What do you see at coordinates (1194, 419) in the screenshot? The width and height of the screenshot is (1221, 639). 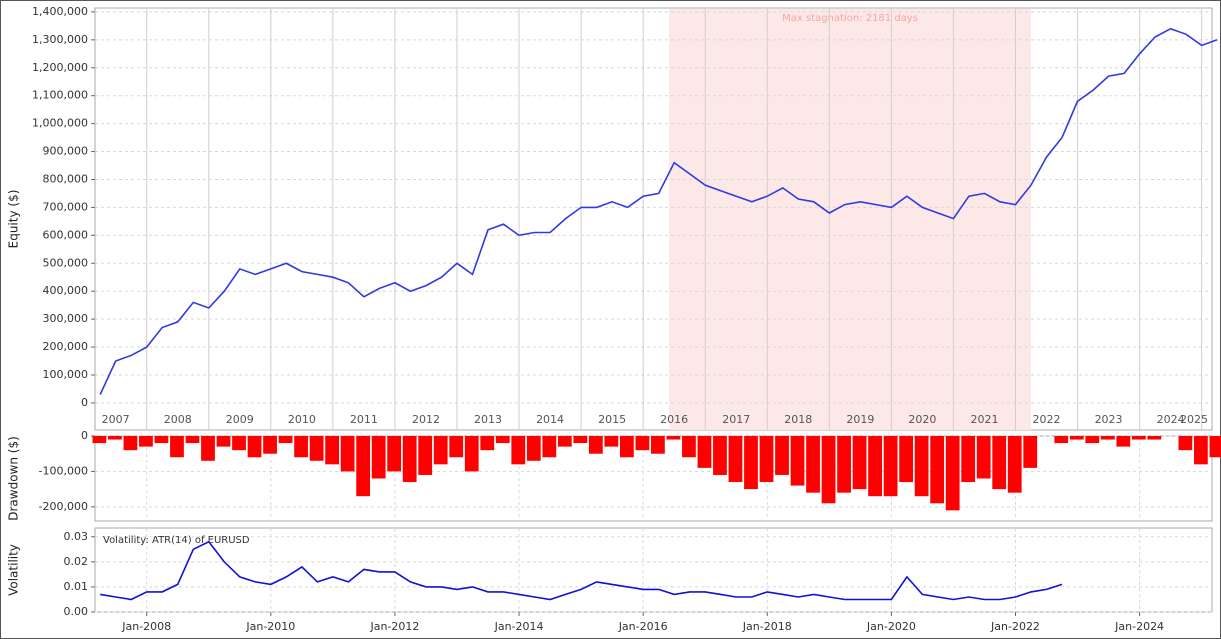 I see `year-label: 2025` at bounding box center [1194, 419].